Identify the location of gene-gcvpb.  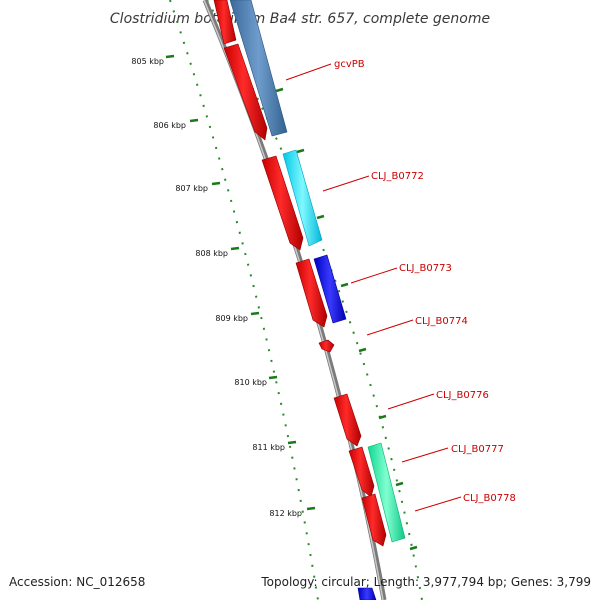
(258, 68).